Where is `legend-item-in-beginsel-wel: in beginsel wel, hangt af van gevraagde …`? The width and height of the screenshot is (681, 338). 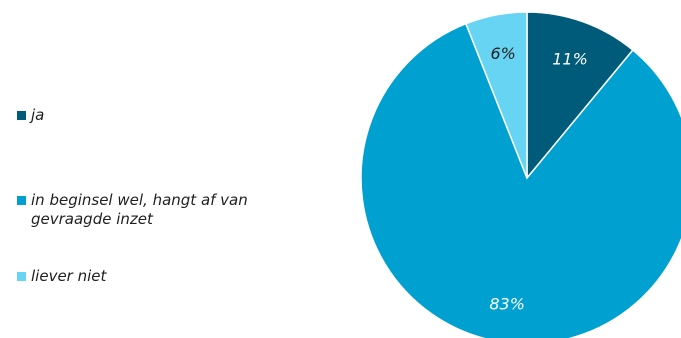
legend-item-in-beginsel-wel: in beginsel wel, hangt af van gevraagde … is located at coordinates (161, 210).